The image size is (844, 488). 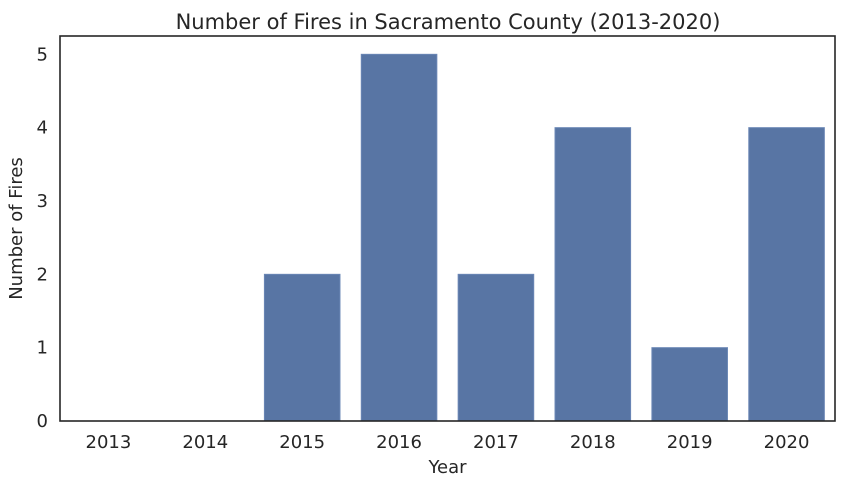 What do you see at coordinates (42, 421) in the screenshot?
I see `y-tick-label-0: 0` at bounding box center [42, 421].